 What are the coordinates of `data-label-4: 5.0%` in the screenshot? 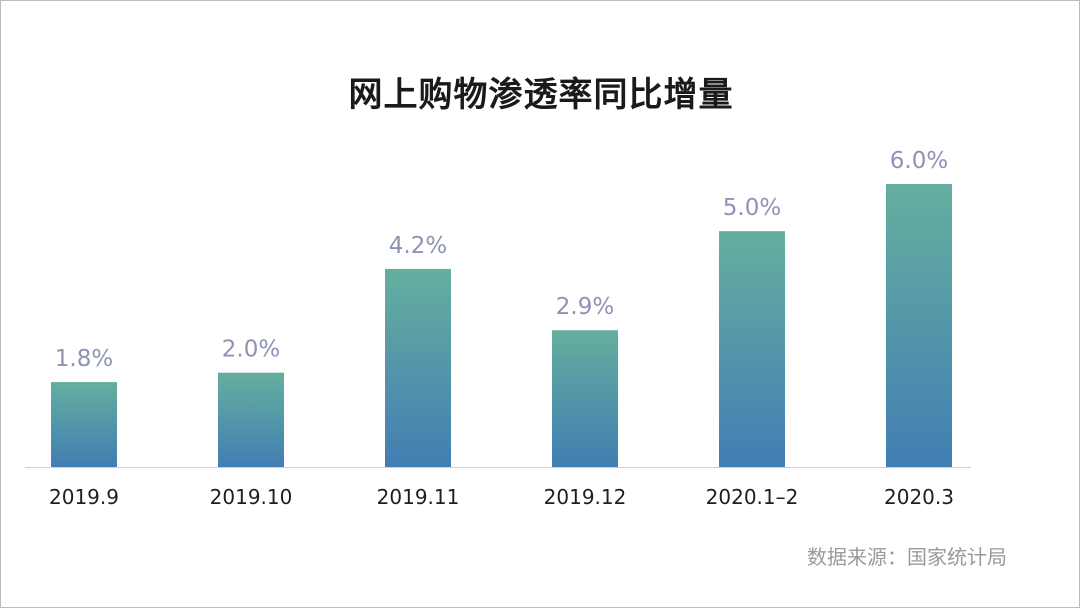 It's located at (752, 208).